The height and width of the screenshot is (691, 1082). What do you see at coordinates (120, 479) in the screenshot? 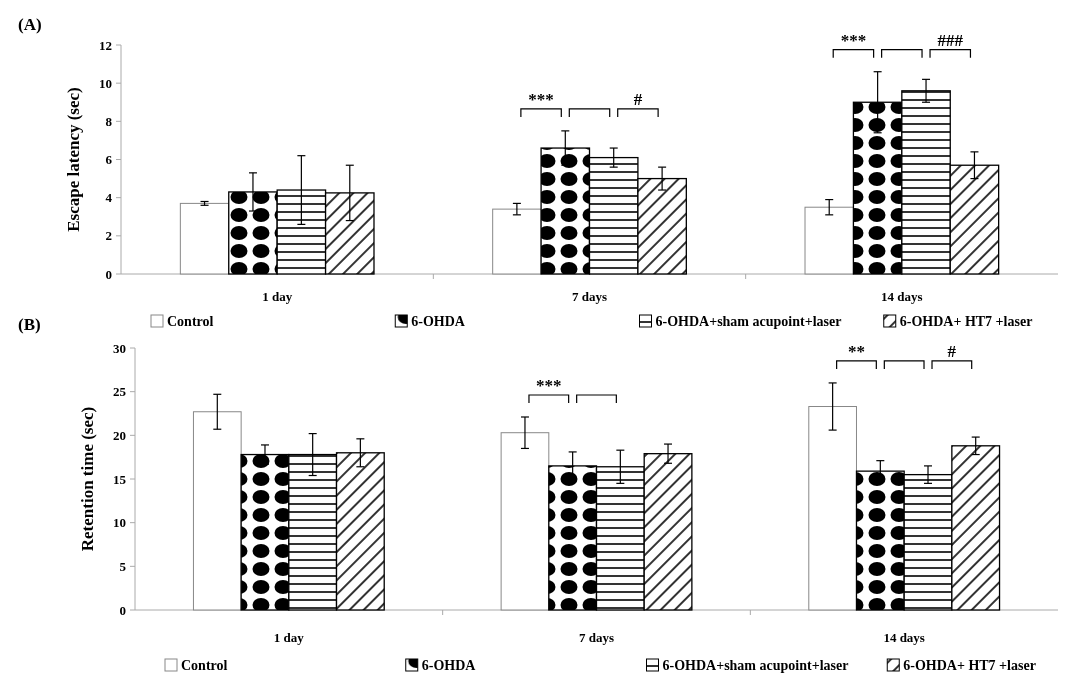
I see `y-tick-label: 15` at bounding box center [120, 479].